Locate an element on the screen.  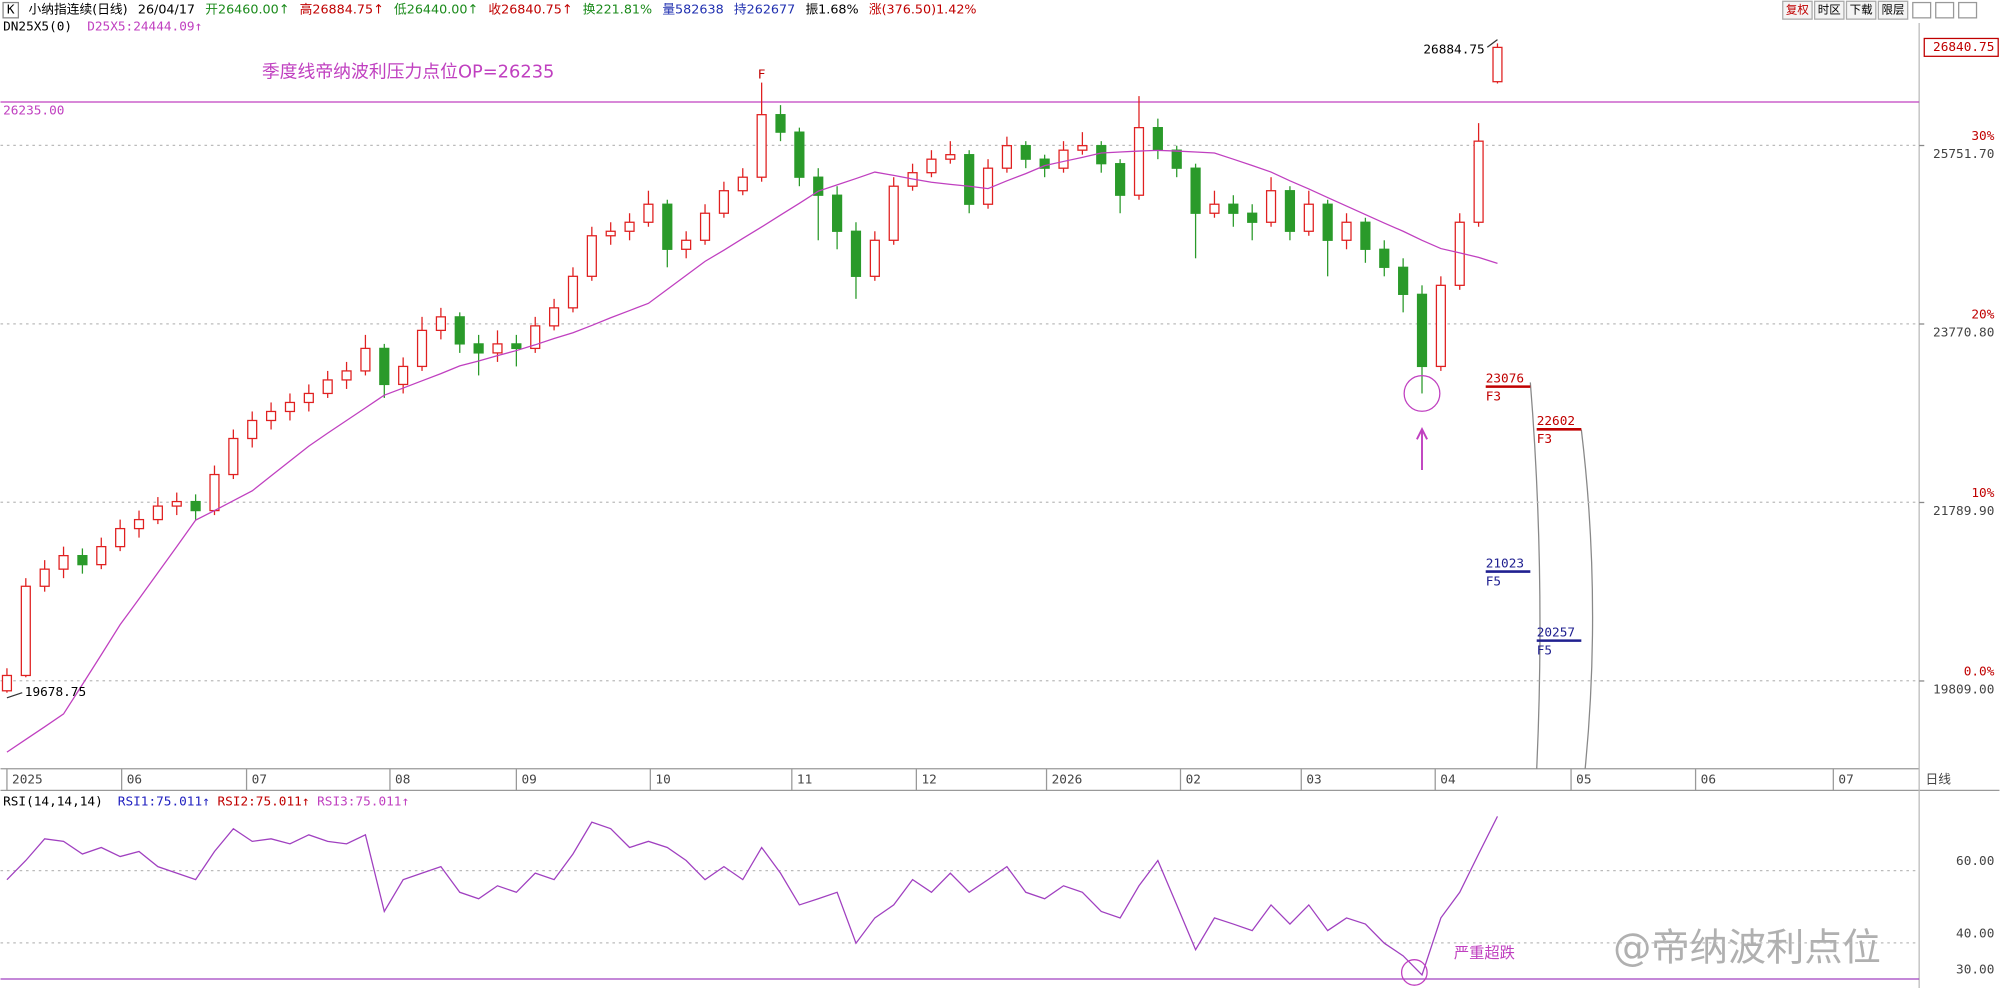
target-label: 23076 is located at coordinates (1505, 378).